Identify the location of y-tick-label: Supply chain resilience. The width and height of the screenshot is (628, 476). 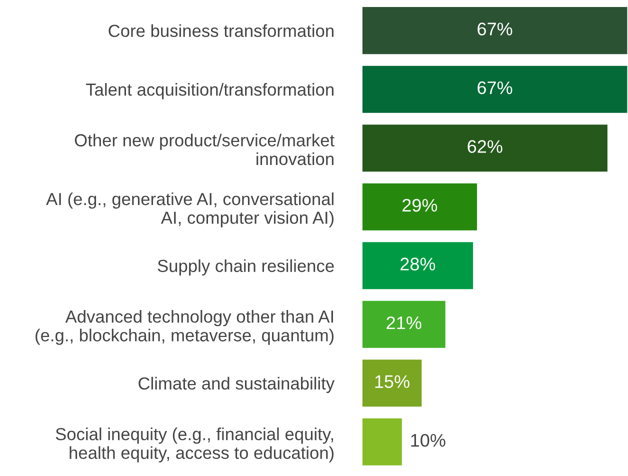
(246, 267).